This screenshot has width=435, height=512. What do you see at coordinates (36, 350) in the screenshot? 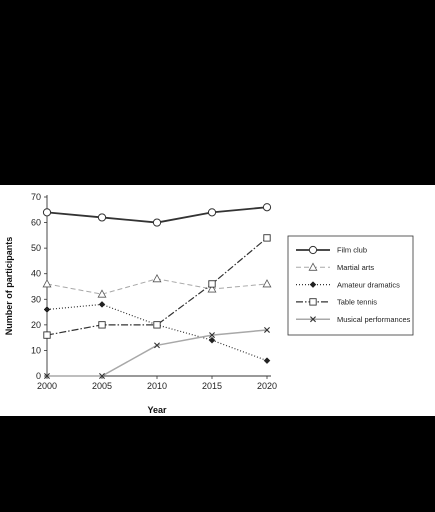
I see `y-tick-label: 10` at bounding box center [36, 350].